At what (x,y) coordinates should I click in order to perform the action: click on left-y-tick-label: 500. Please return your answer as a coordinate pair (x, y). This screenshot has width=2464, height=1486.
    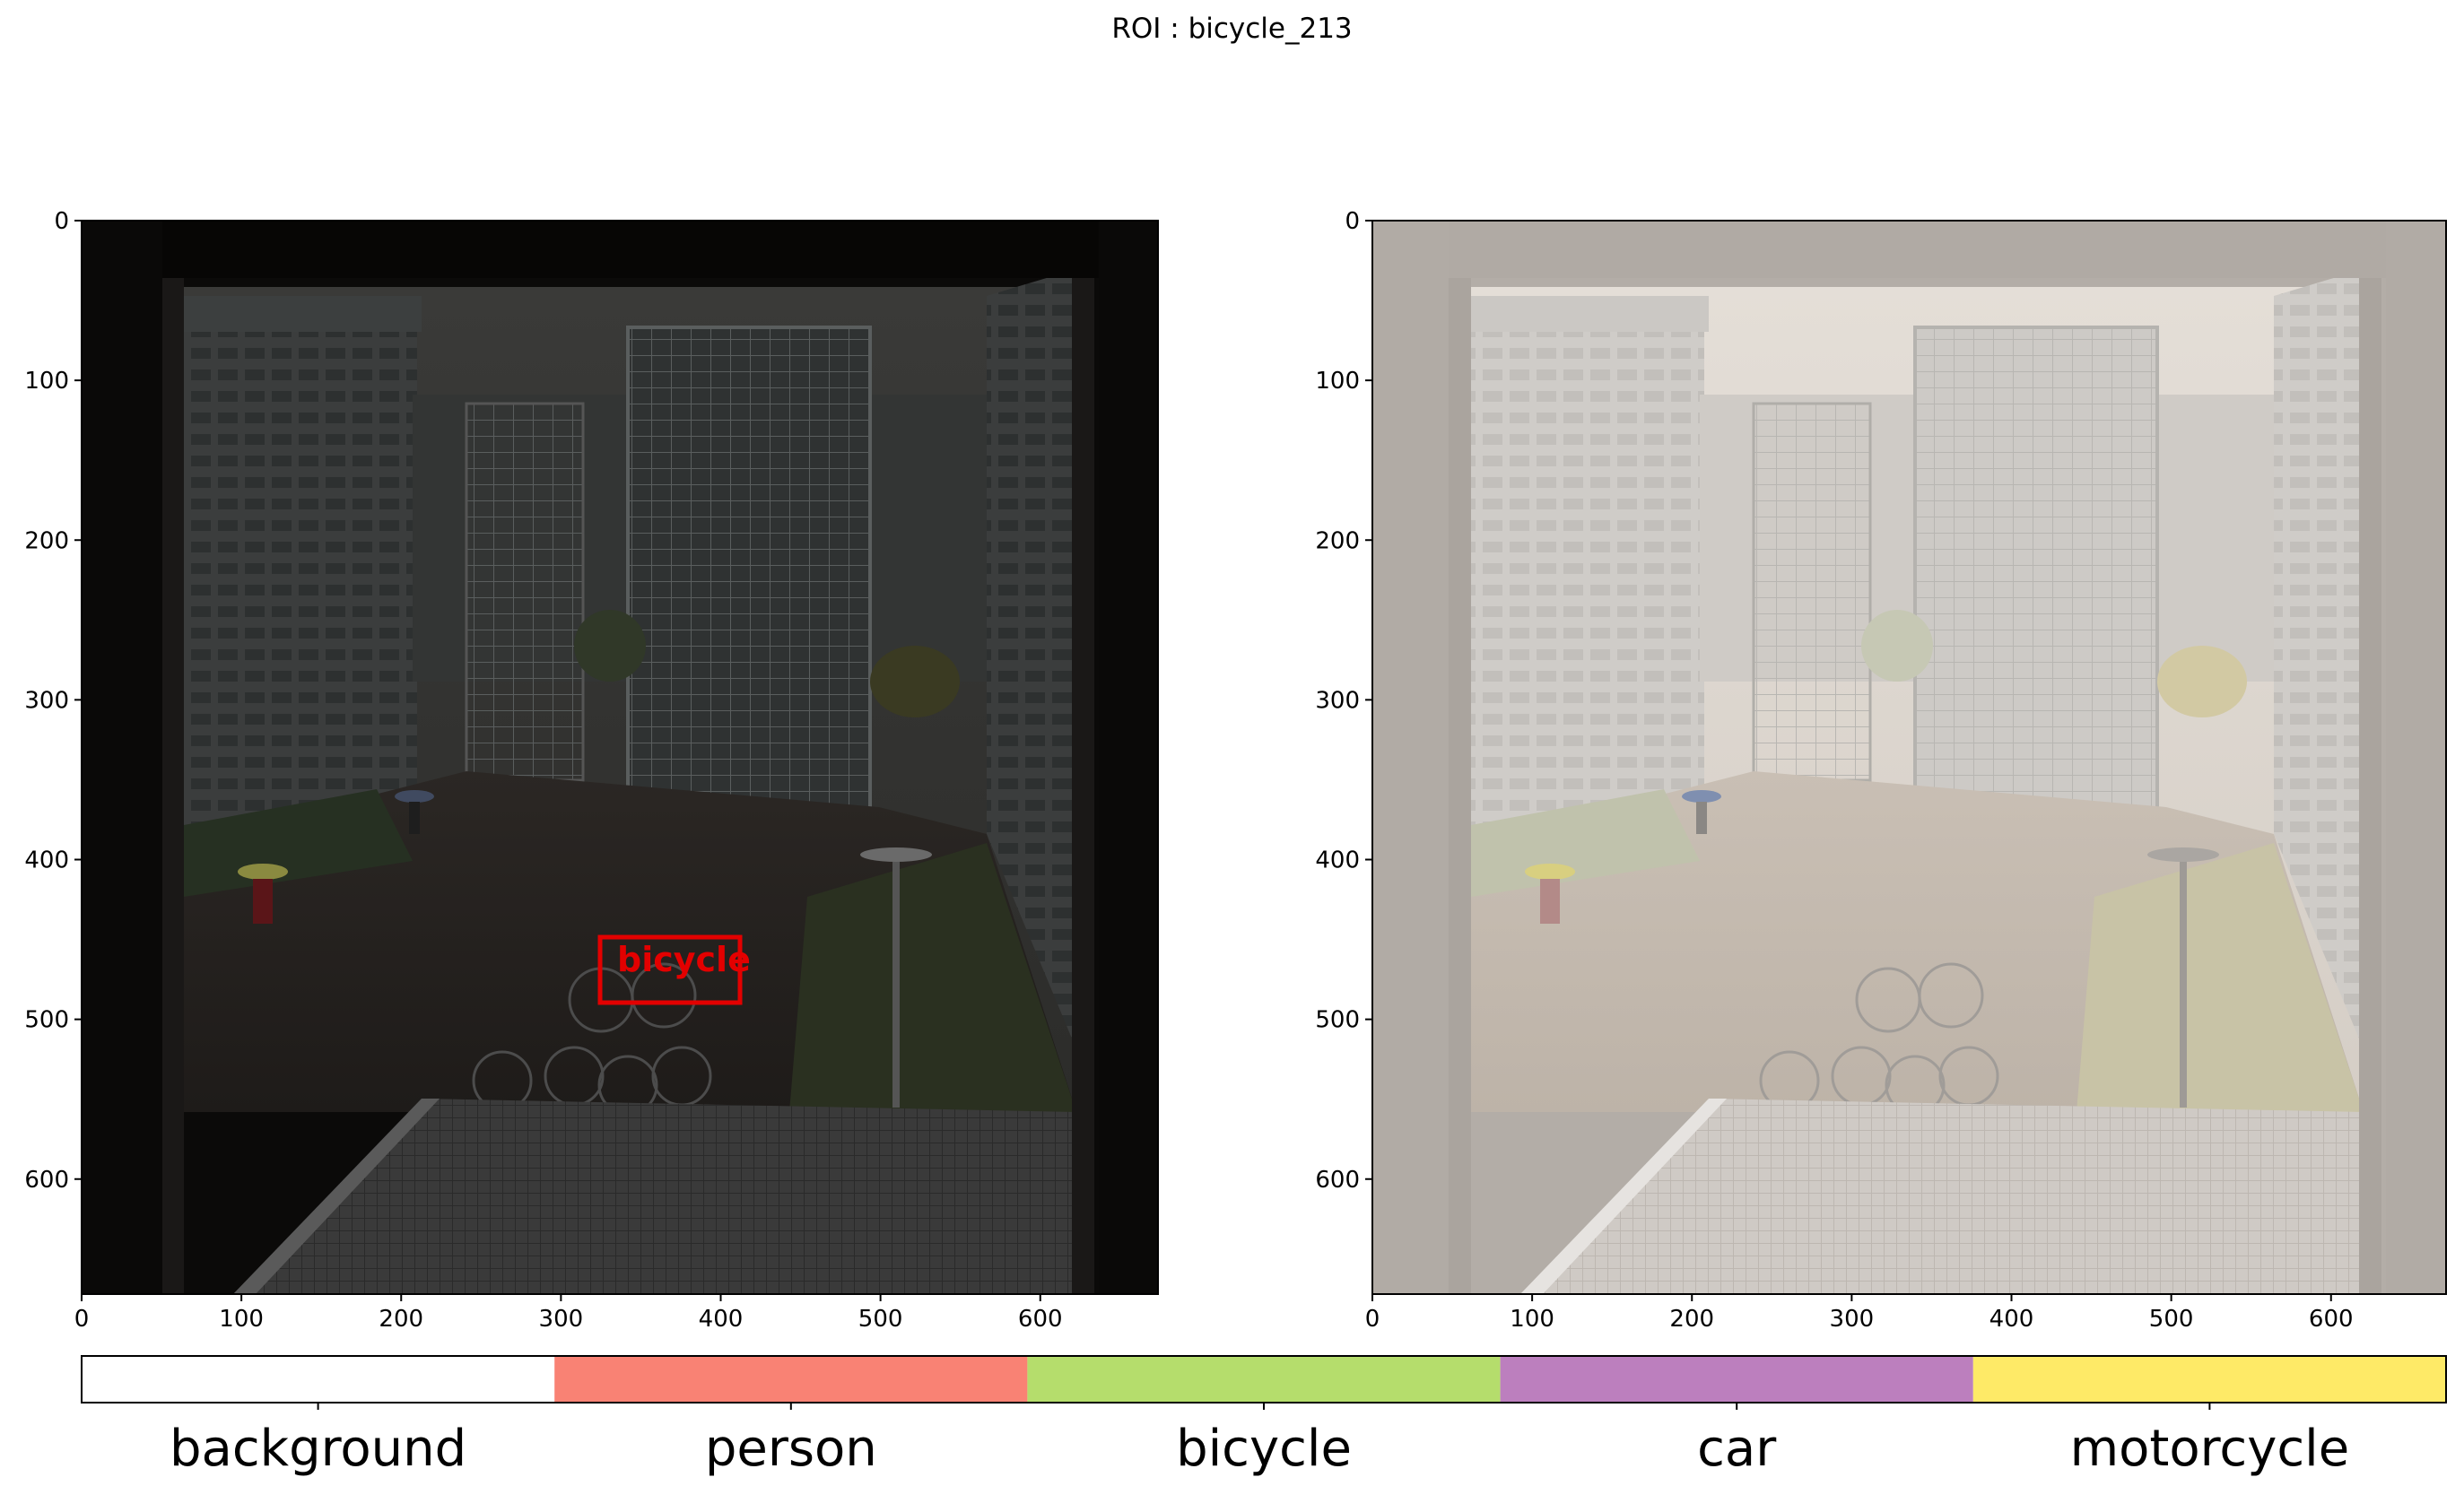
    Looking at the image, I should click on (46, 1020).